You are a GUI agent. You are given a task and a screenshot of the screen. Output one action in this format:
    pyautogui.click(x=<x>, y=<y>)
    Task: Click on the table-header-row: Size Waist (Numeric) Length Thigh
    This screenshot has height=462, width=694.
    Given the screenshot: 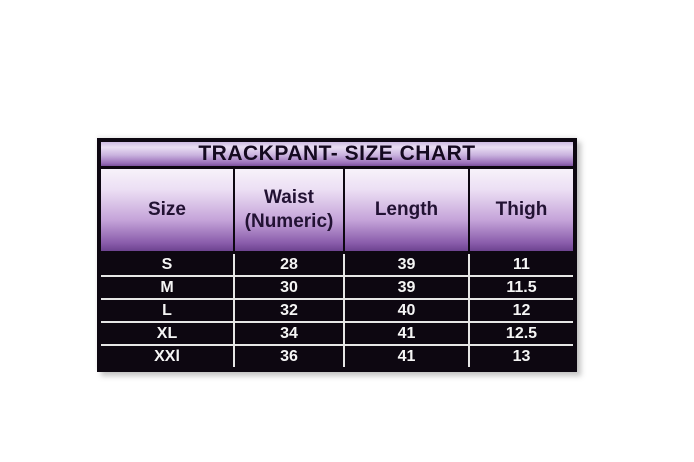 What is the action you would take?
    pyautogui.click(x=337, y=210)
    